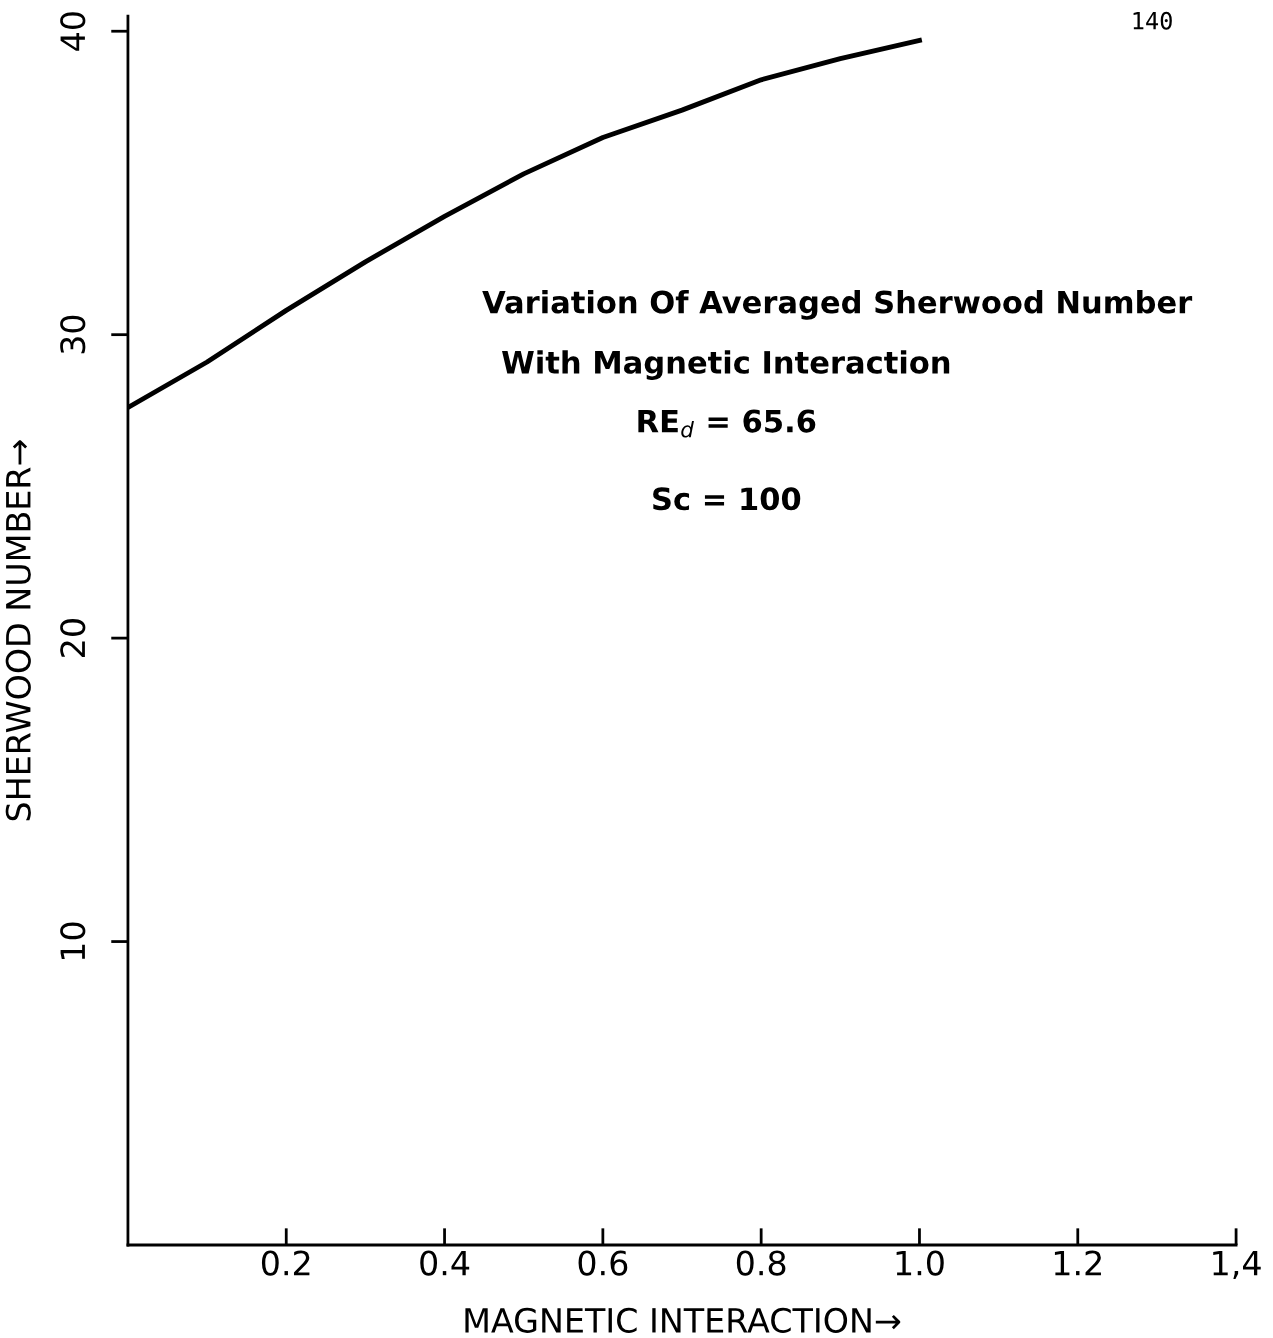 This screenshot has height=1338, width=1273. What do you see at coordinates (73, 638) in the screenshot?
I see `y-tick-label: 20` at bounding box center [73, 638].